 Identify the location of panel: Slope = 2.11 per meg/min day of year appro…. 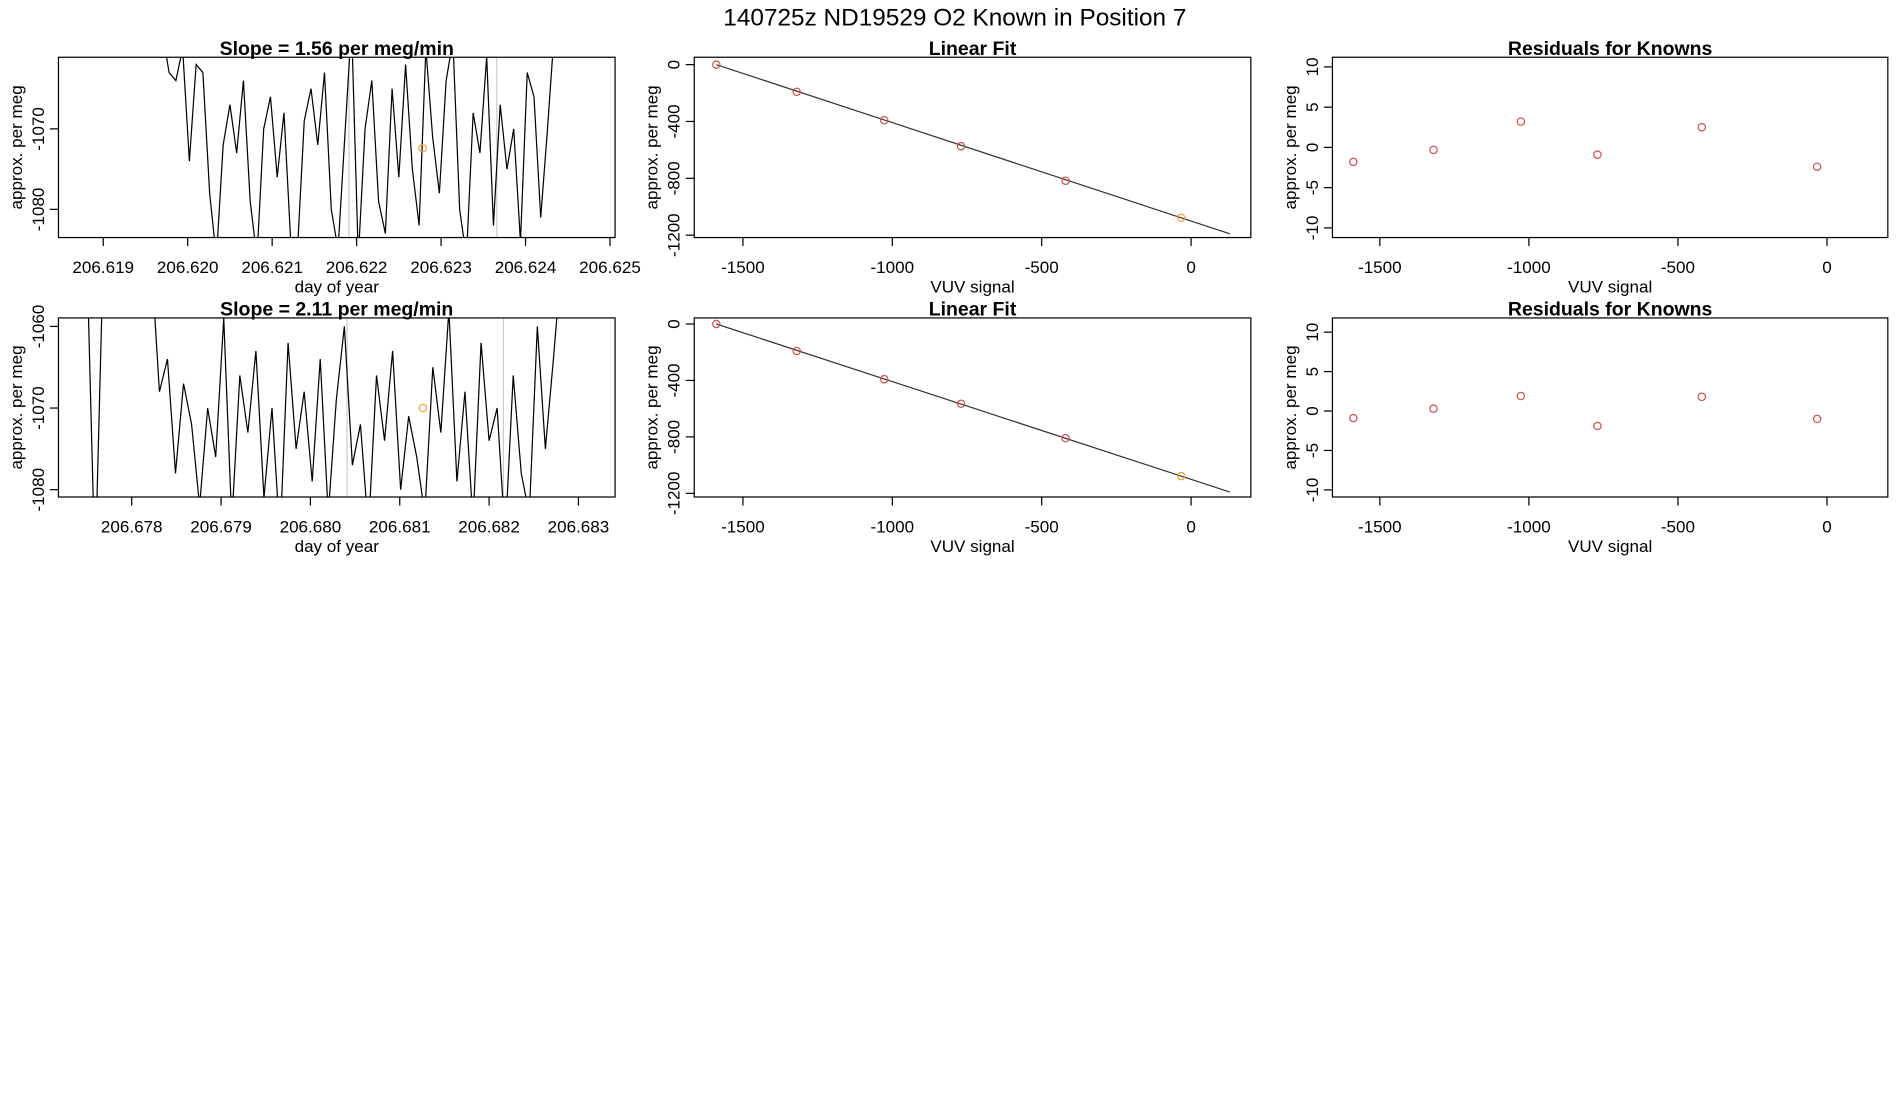
(311, 427).